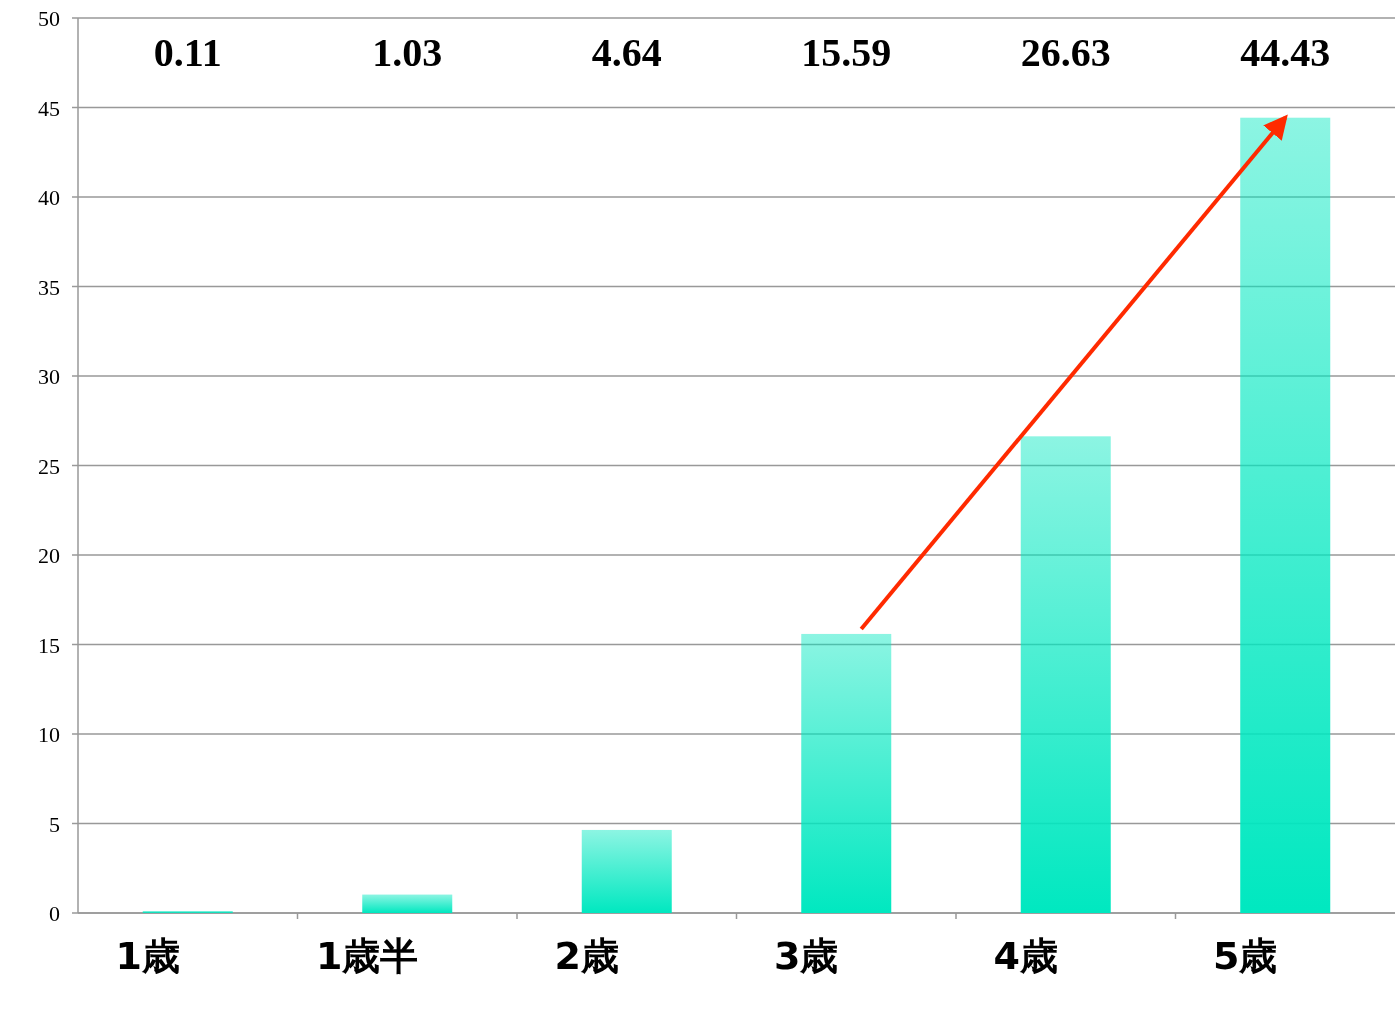 The height and width of the screenshot is (1010, 1397). What do you see at coordinates (846, 52) in the screenshot?
I see `annotation: 15.59` at bounding box center [846, 52].